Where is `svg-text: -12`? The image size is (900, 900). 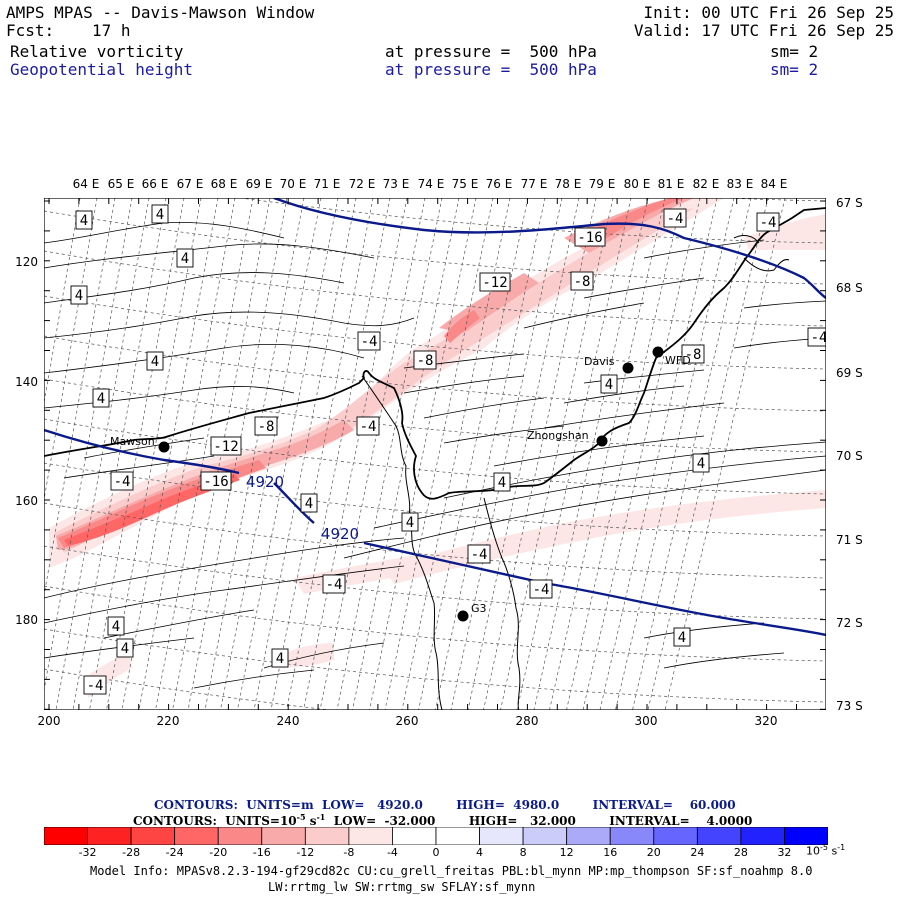
svg-text: -12 is located at coordinates (494, 283).